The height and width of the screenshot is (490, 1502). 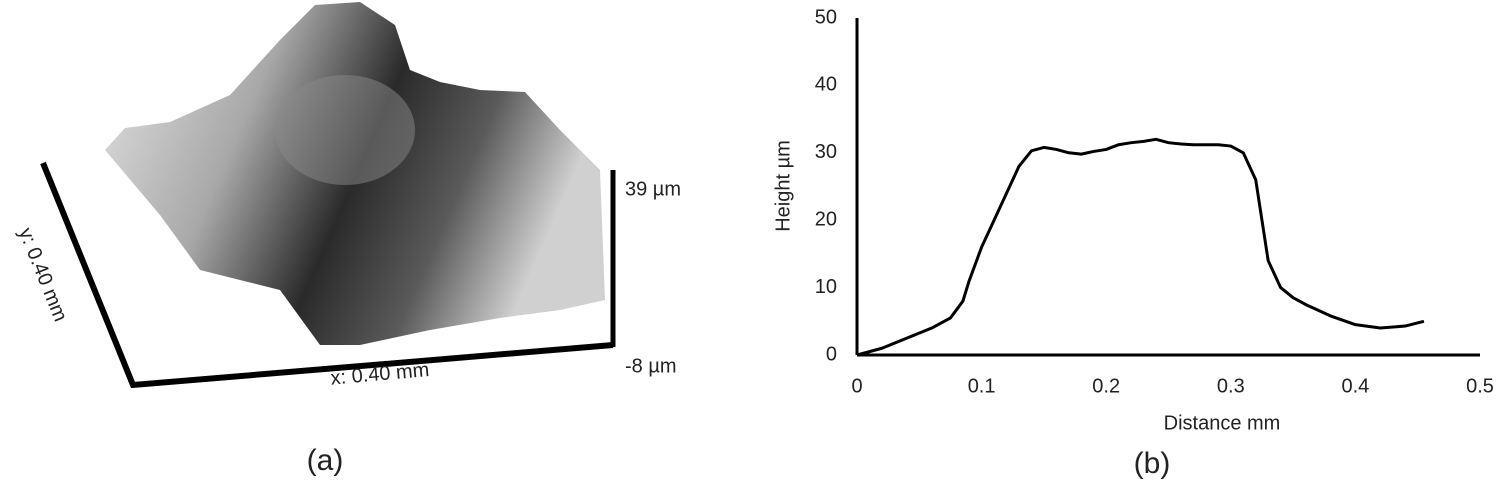 What do you see at coordinates (345, 130) in the screenshot?
I see `surface-feature` at bounding box center [345, 130].